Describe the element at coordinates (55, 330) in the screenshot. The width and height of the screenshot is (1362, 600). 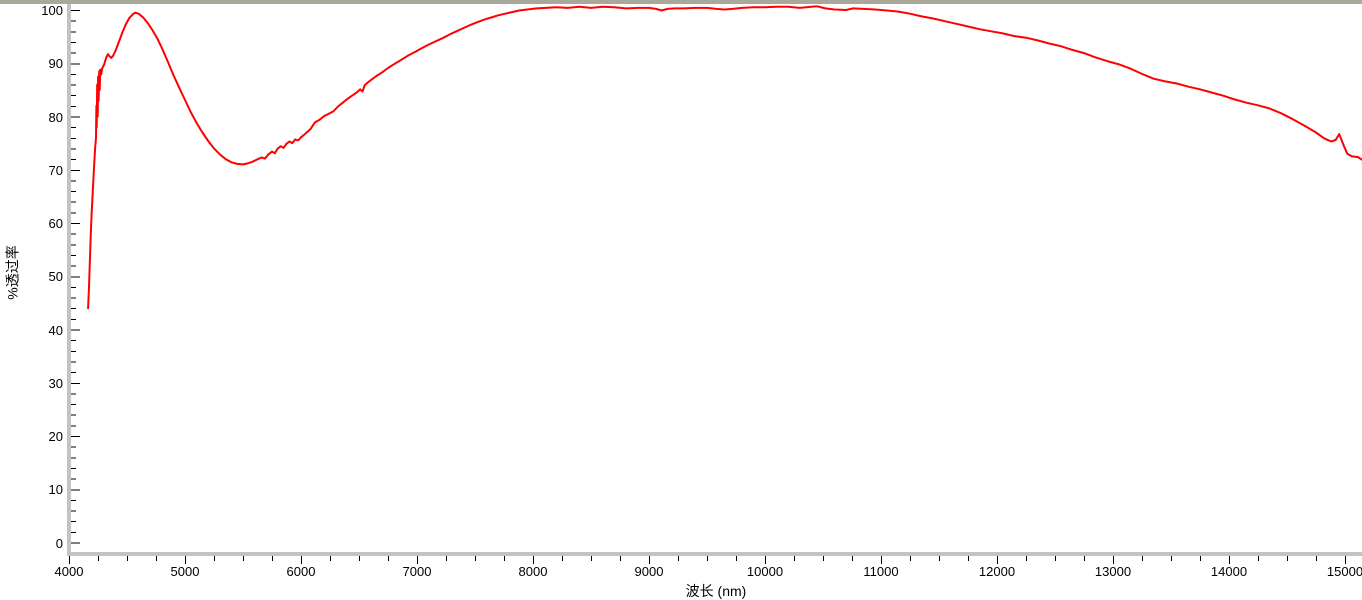
I see `y-tick-label: 40` at that location.